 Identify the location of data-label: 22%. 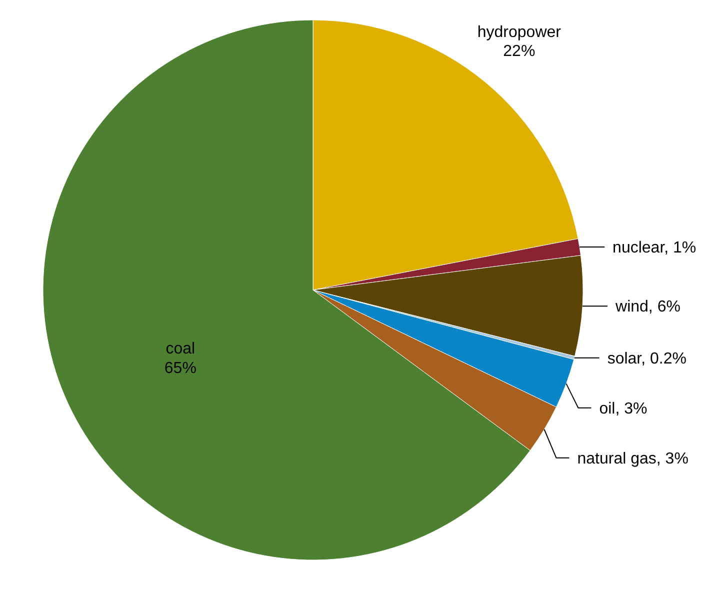
(519, 51).